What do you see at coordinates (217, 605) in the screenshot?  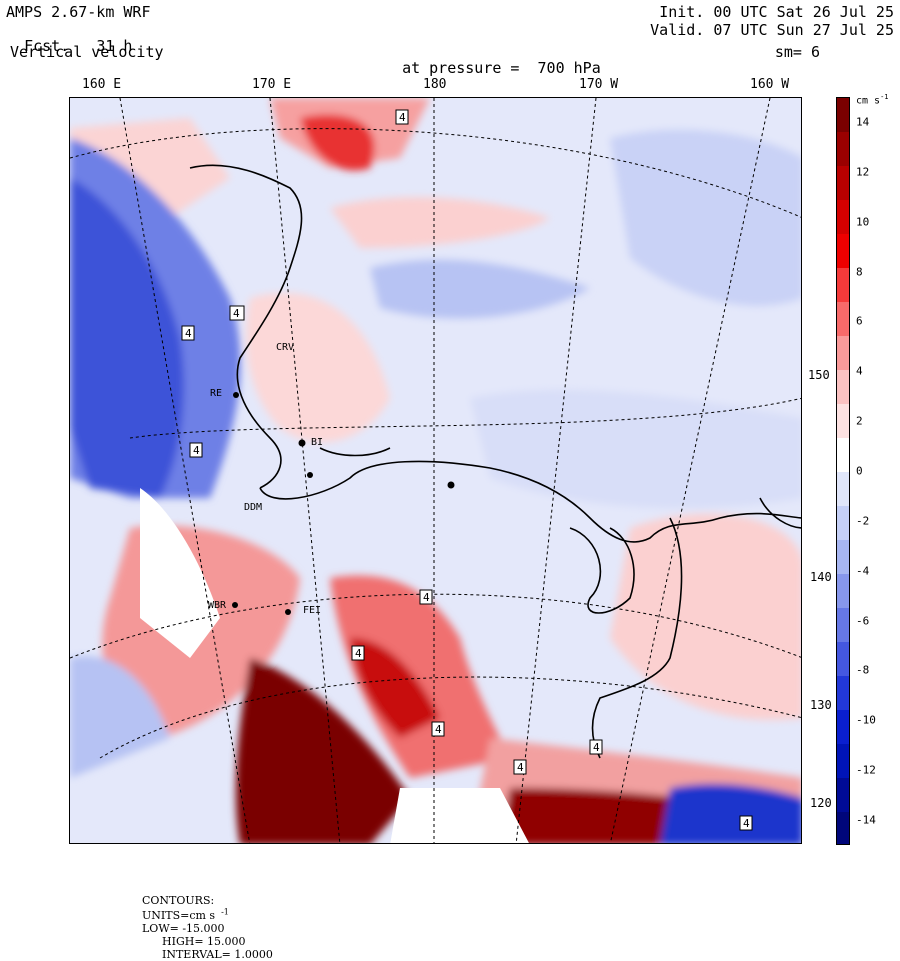 I see `station-label-wbr: WBR` at bounding box center [217, 605].